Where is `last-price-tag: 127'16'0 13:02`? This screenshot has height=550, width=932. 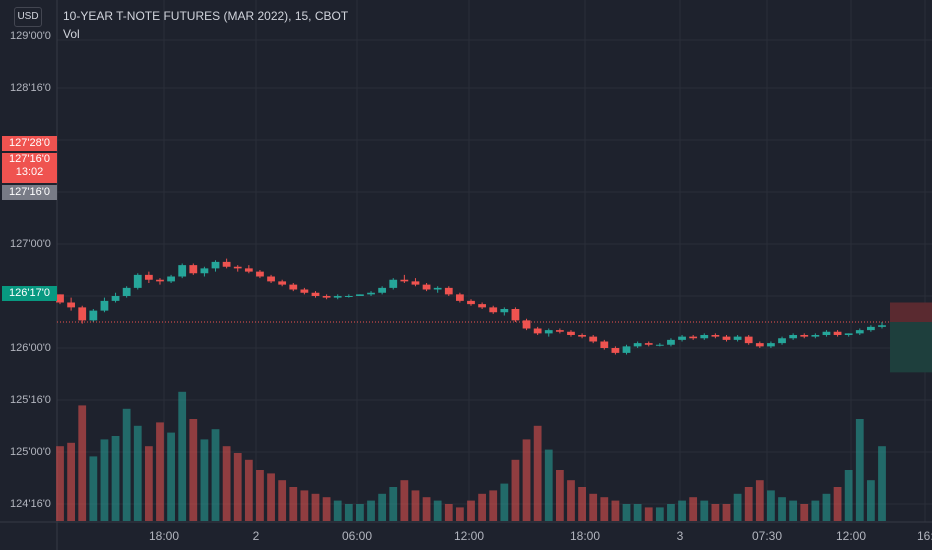 last-price-tag: 127'16'0 13:02 is located at coordinates (29, 168).